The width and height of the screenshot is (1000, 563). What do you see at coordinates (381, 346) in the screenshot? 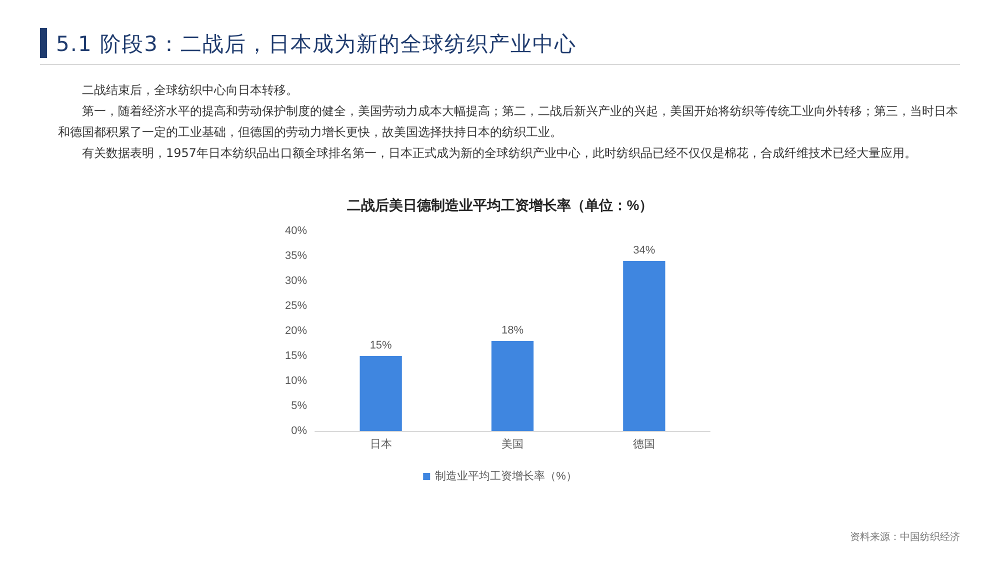
I see `data-label: 15%` at bounding box center [381, 346].